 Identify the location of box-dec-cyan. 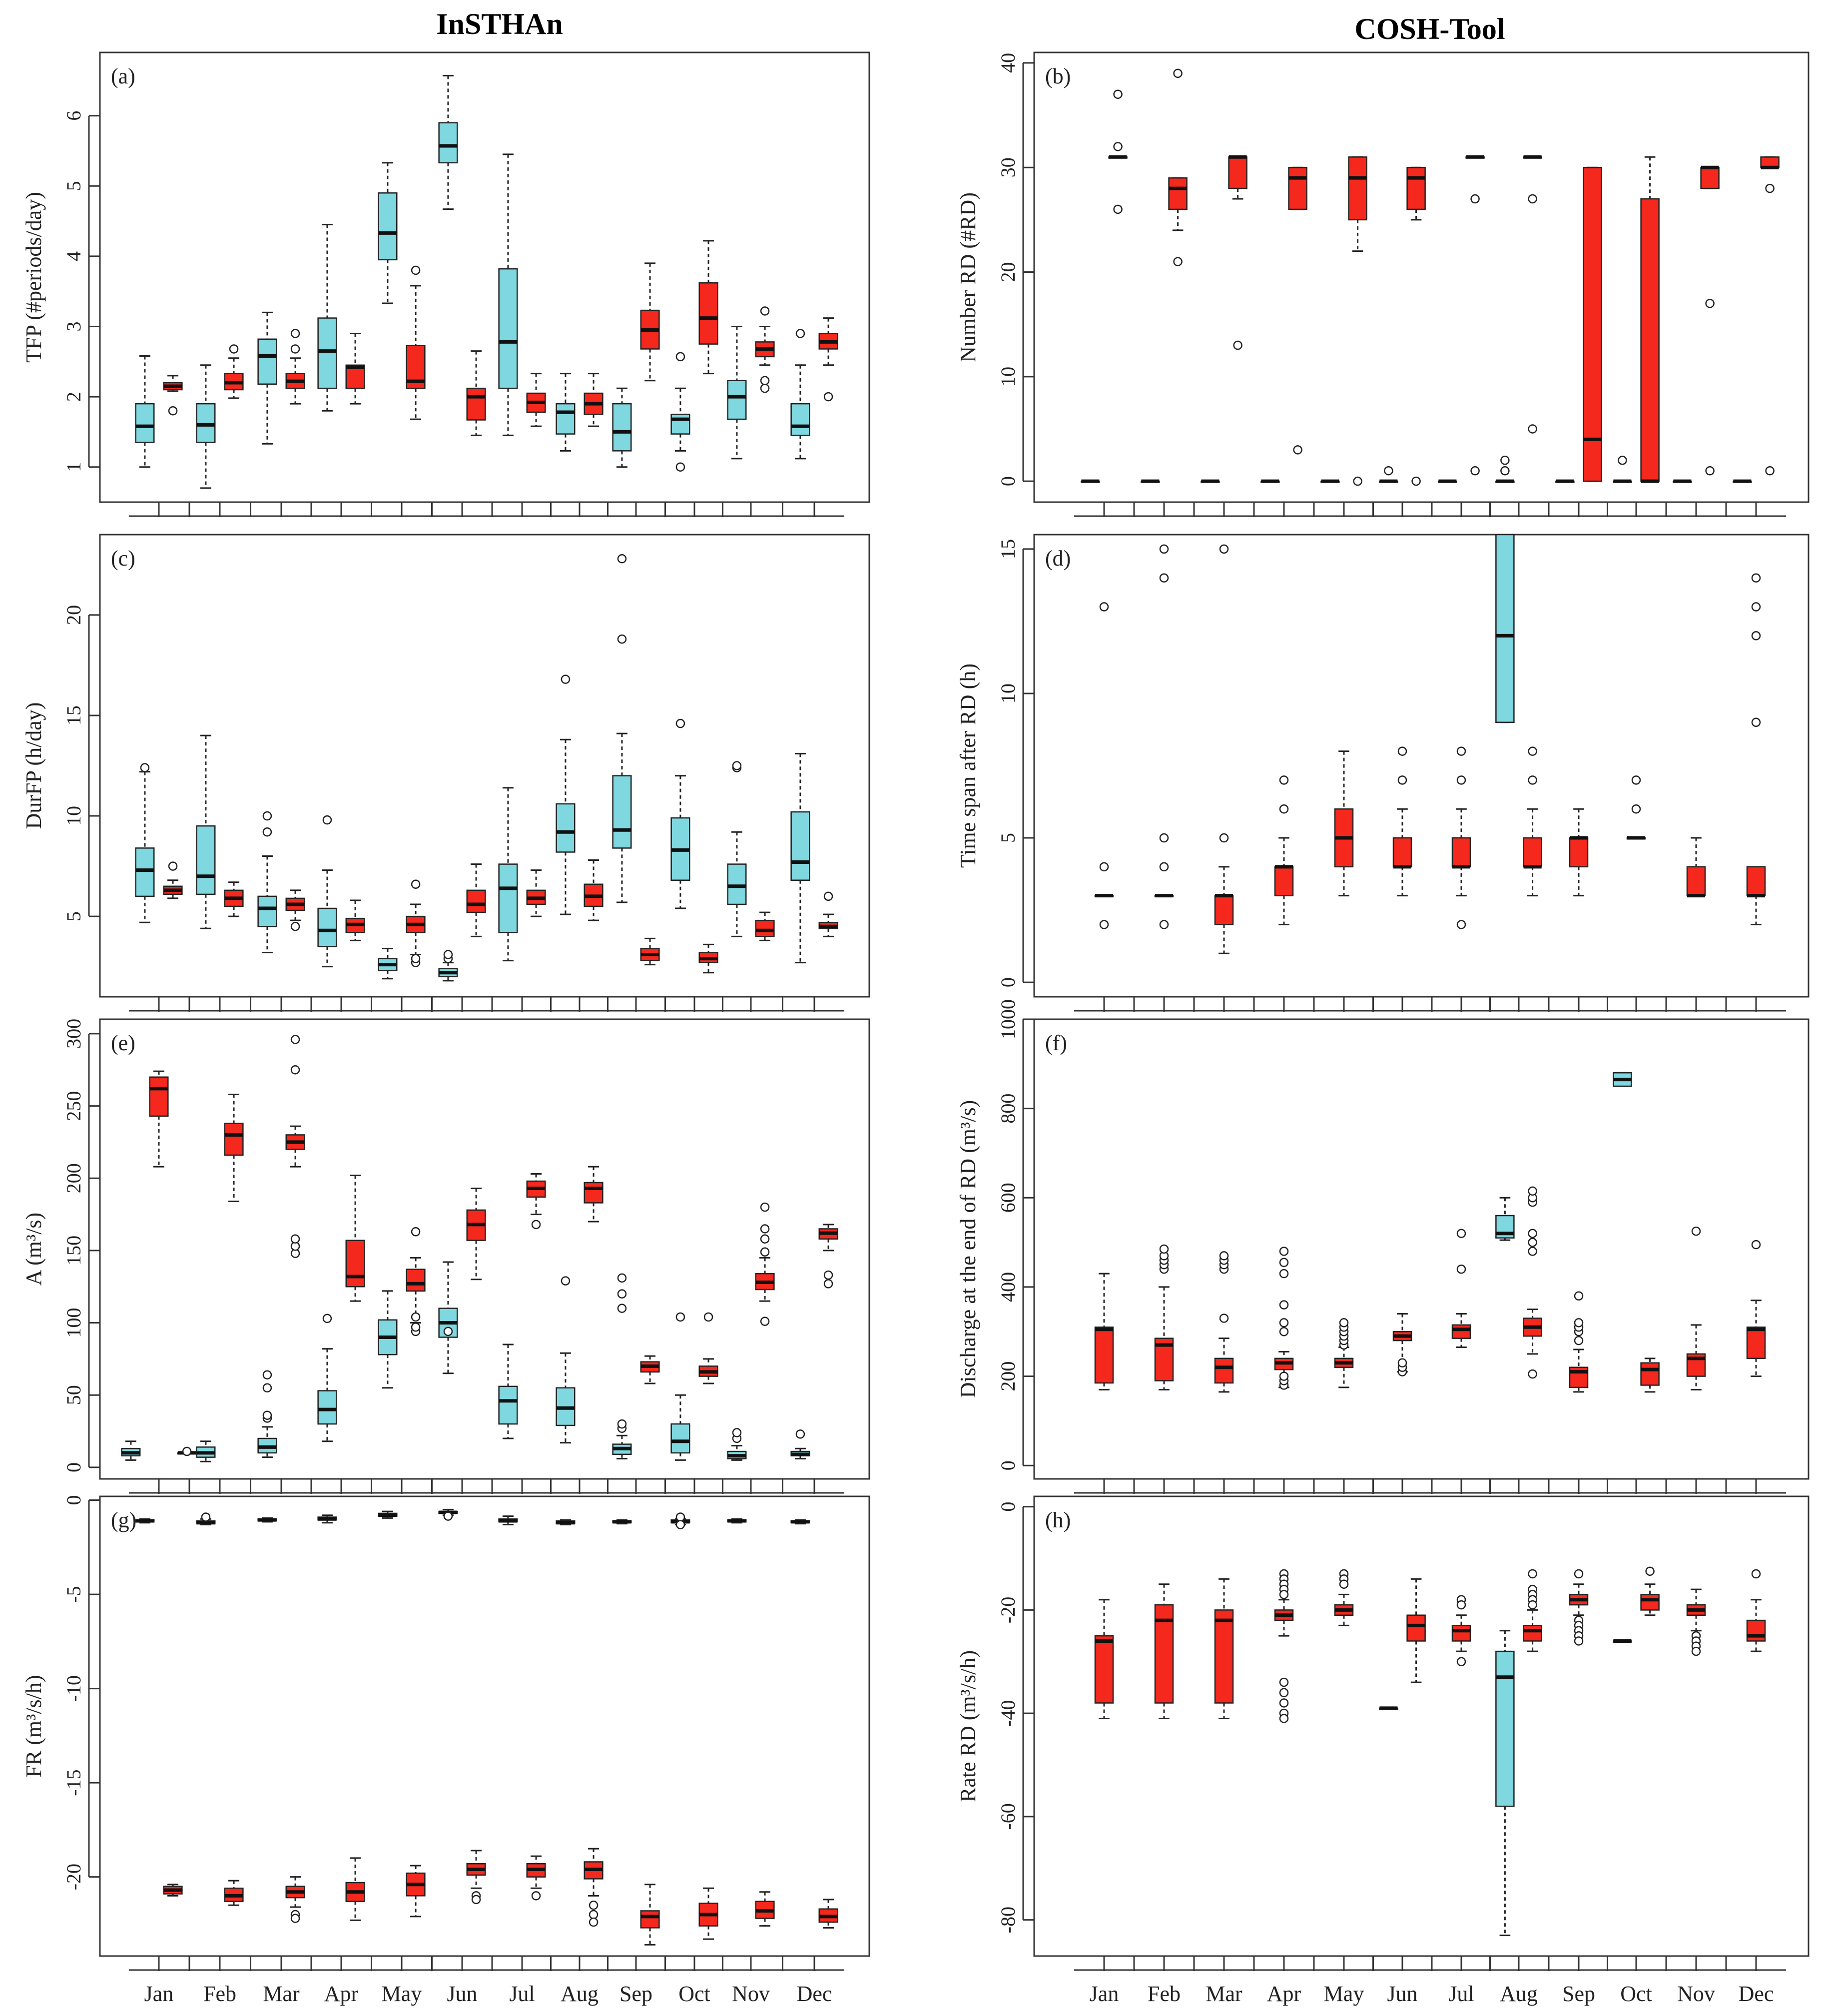
(800, 1444).